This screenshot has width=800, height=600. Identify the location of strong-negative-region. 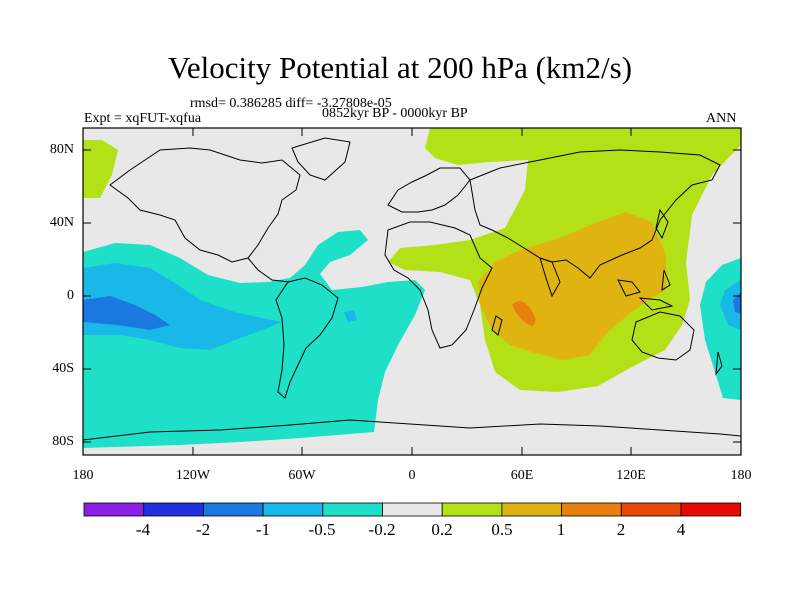
(126, 313).